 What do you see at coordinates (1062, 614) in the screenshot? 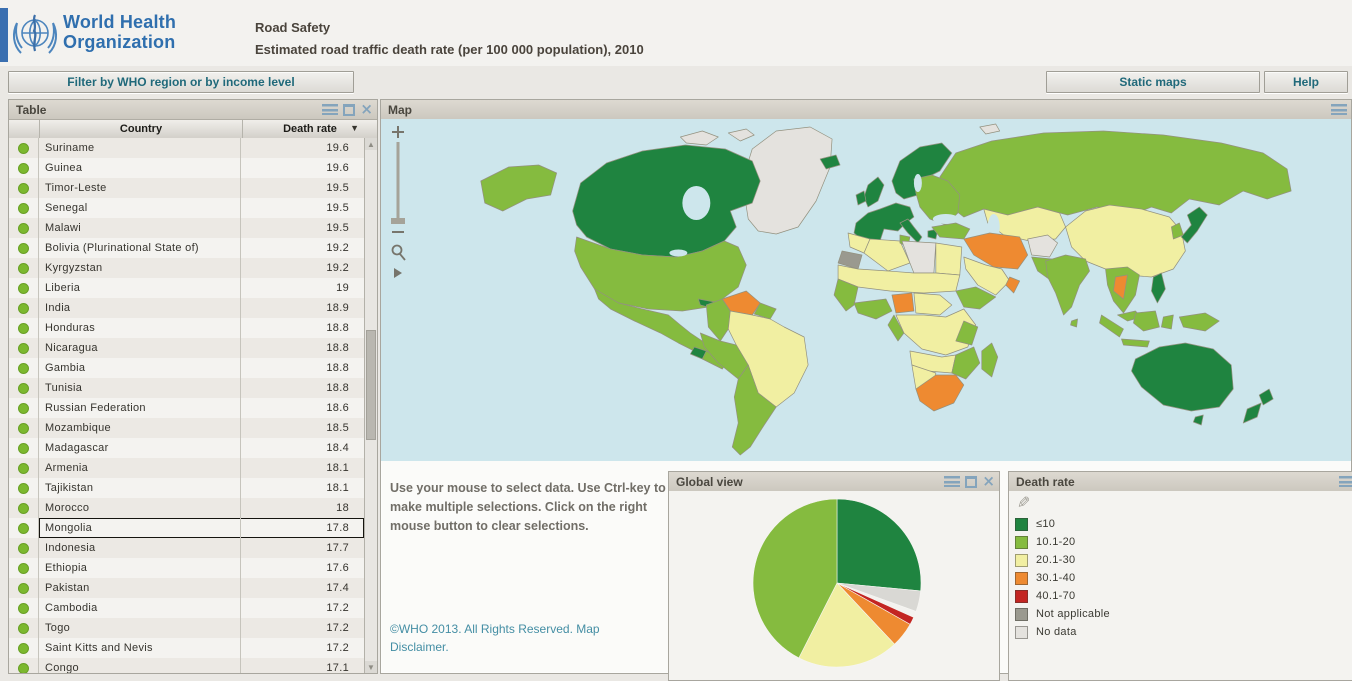
I see `legend-item: Not applicable` at bounding box center [1062, 614].